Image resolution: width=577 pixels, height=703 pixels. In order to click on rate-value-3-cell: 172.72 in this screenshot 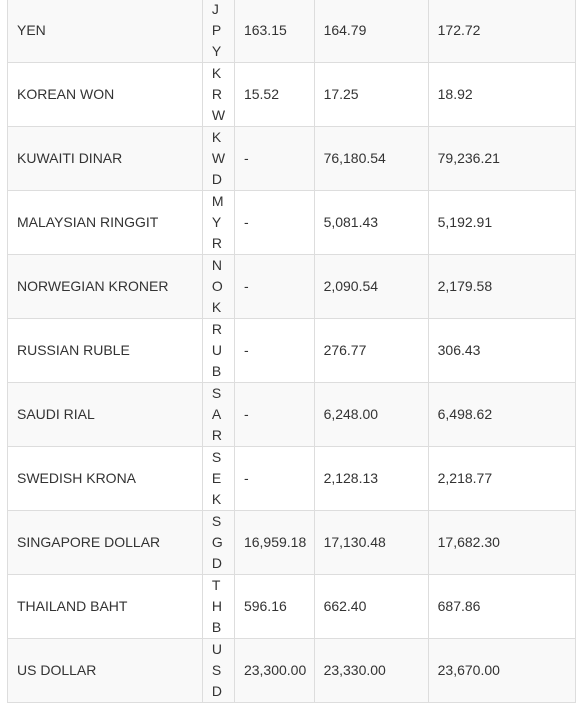, I will do `click(502, 31)`.